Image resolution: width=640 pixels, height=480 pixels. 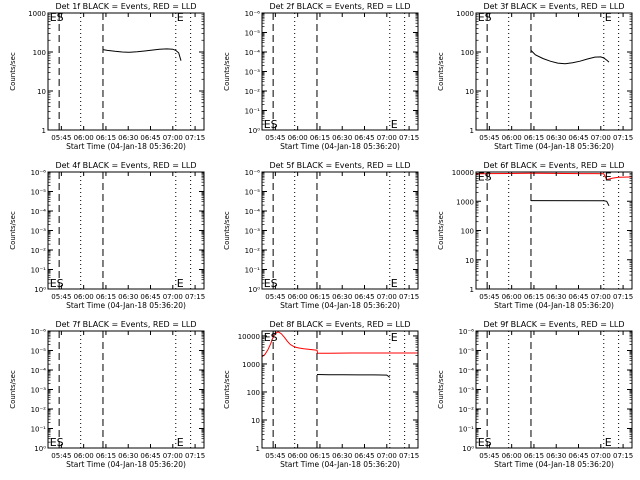 I want to click on y-tick-label: 10000, so click(x=463, y=173).